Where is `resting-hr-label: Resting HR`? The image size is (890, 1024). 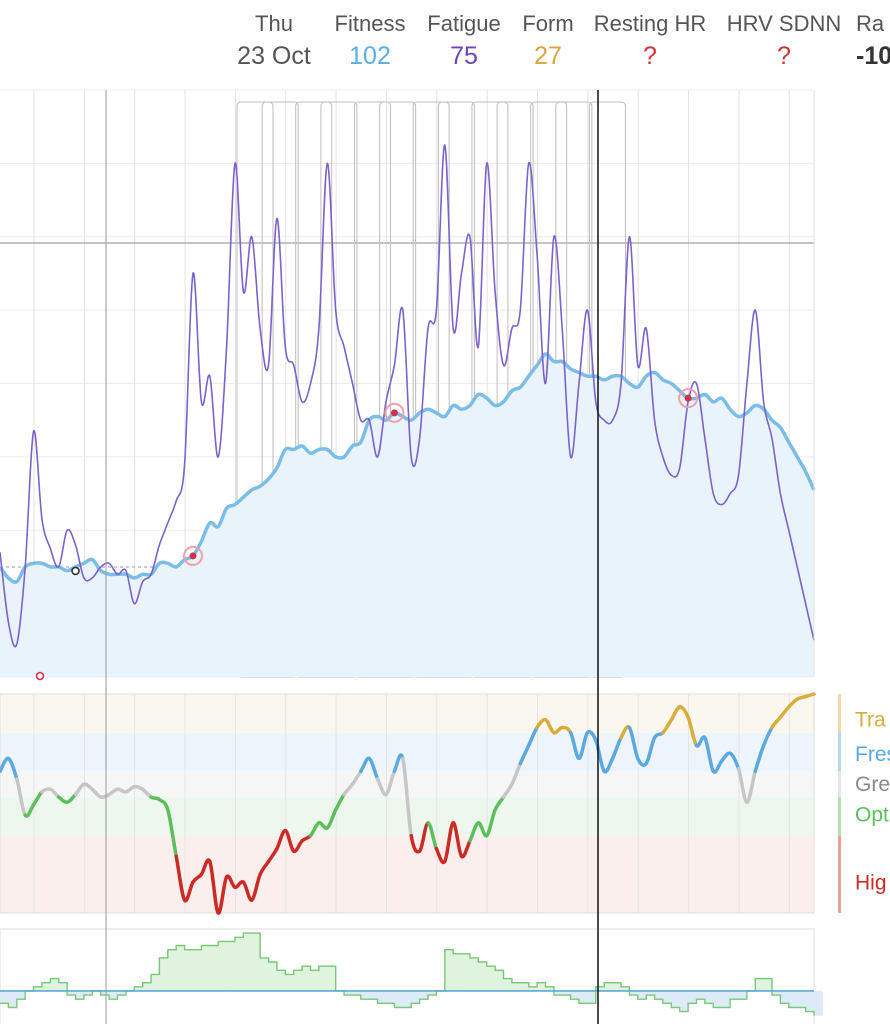
resting-hr-label: Resting HR is located at coordinates (650, 23).